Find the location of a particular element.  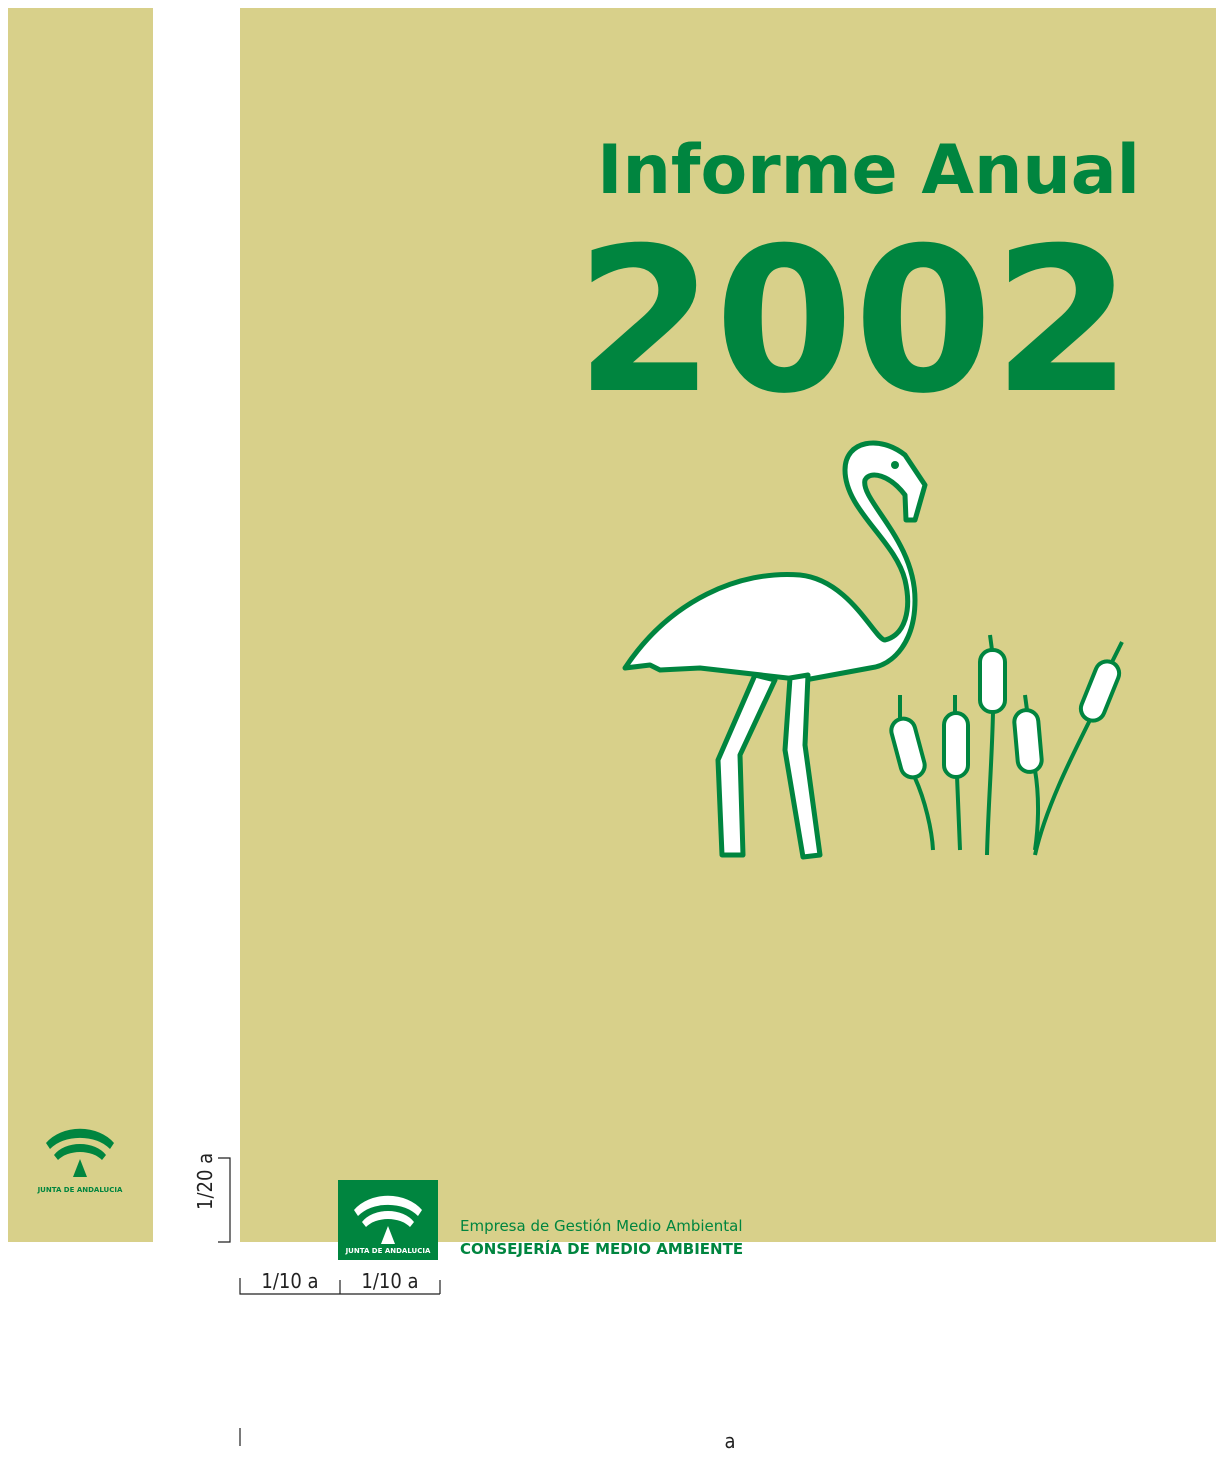

spine-logo-text: JUNTA DE ANDALUCIA is located at coordinates (80, 1190).